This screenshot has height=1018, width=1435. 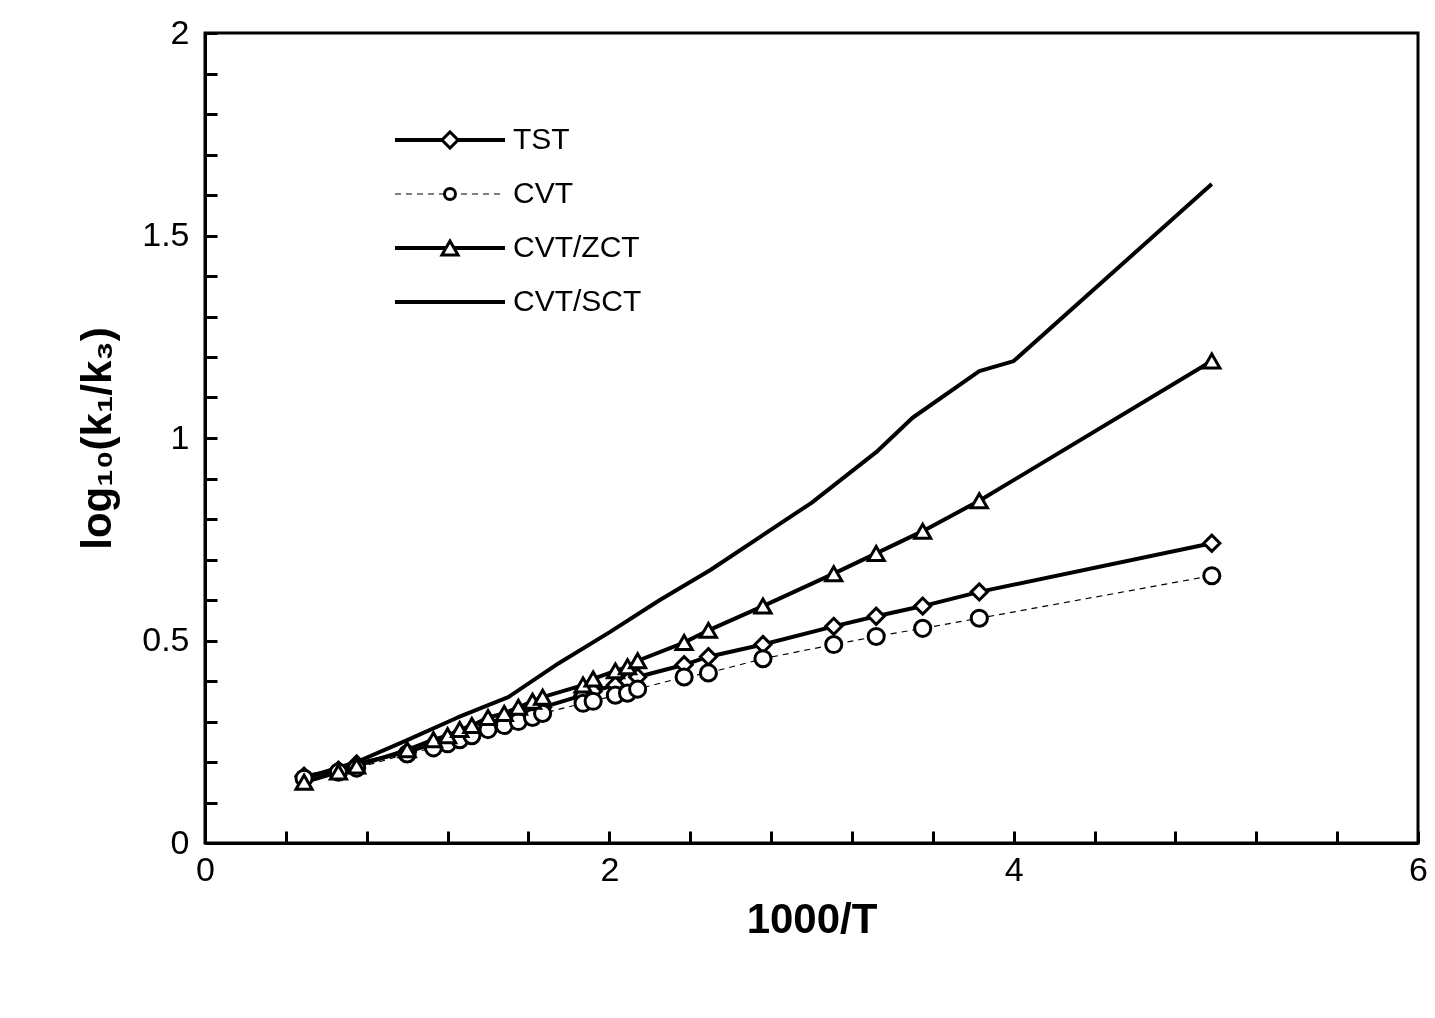 What do you see at coordinates (97, 438) in the screenshot?
I see `y-axis-title: log₁₀(k₁/k₃)` at bounding box center [97, 438].